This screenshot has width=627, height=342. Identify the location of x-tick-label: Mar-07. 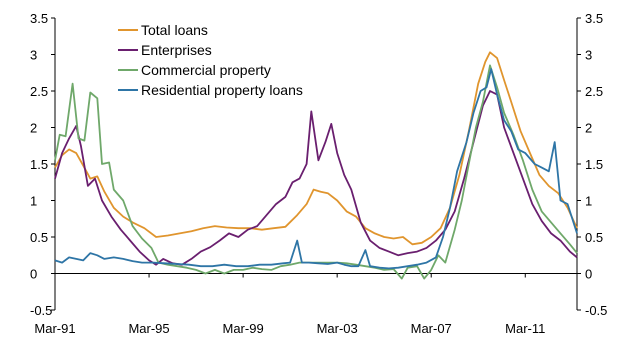
(431, 328).